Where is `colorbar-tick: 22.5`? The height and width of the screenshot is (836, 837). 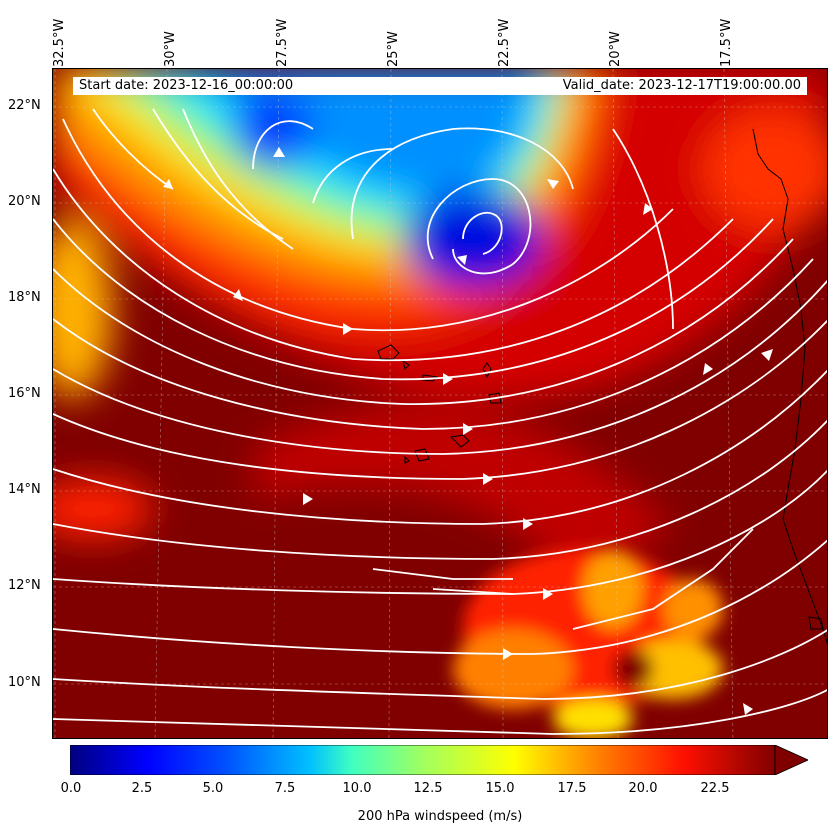 colorbar-tick: 22.5 is located at coordinates (715, 788).